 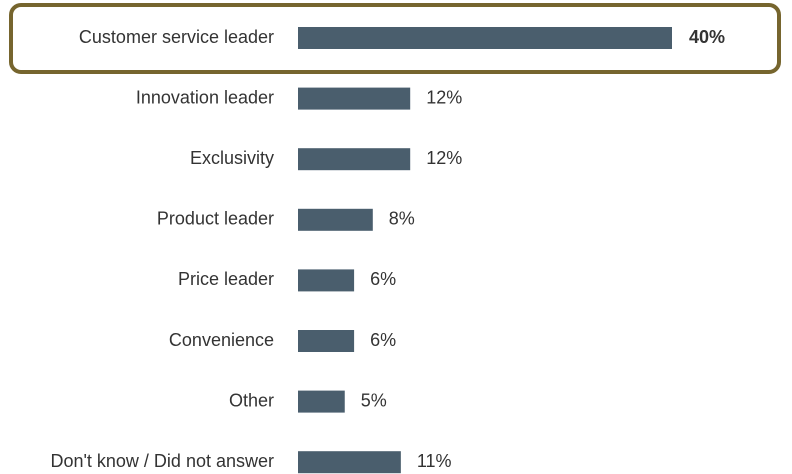 What do you see at coordinates (176, 37) in the screenshot?
I see `category-label: Customer service leader` at bounding box center [176, 37].